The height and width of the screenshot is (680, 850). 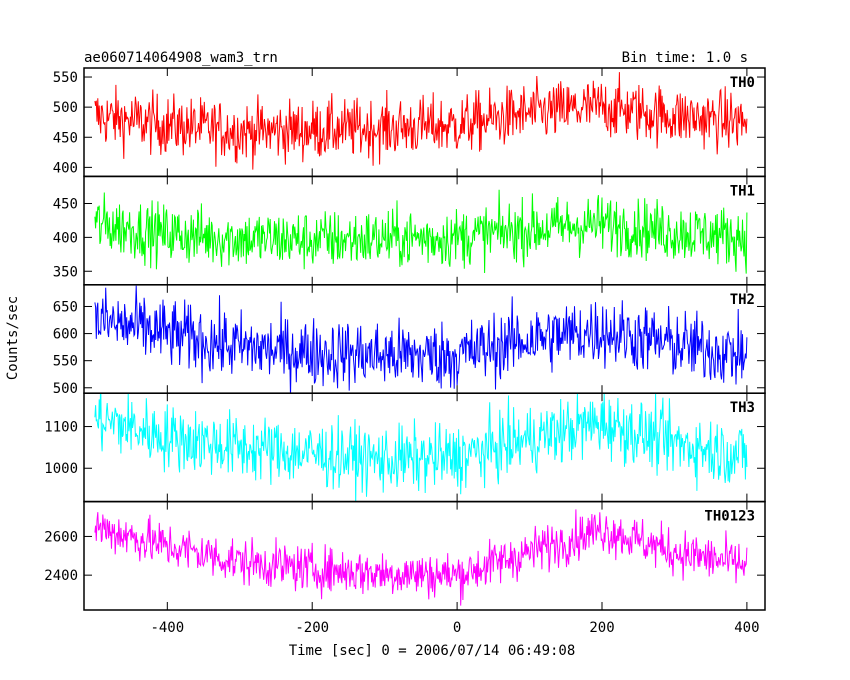 What do you see at coordinates (601, 628) in the screenshot?
I see `x-tick-label: 200` at bounding box center [601, 628].